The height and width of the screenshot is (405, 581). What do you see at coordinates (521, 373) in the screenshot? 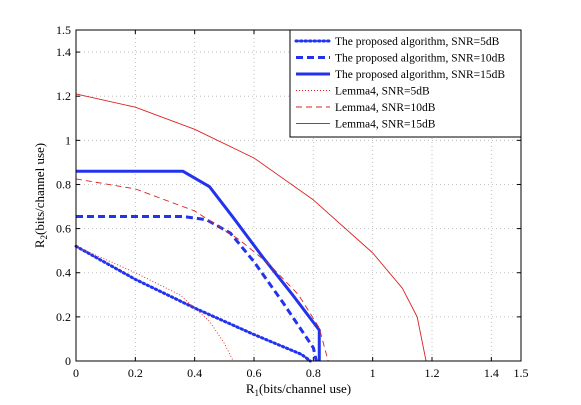
I see `x-tick-label: 1.5` at bounding box center [521, 373].